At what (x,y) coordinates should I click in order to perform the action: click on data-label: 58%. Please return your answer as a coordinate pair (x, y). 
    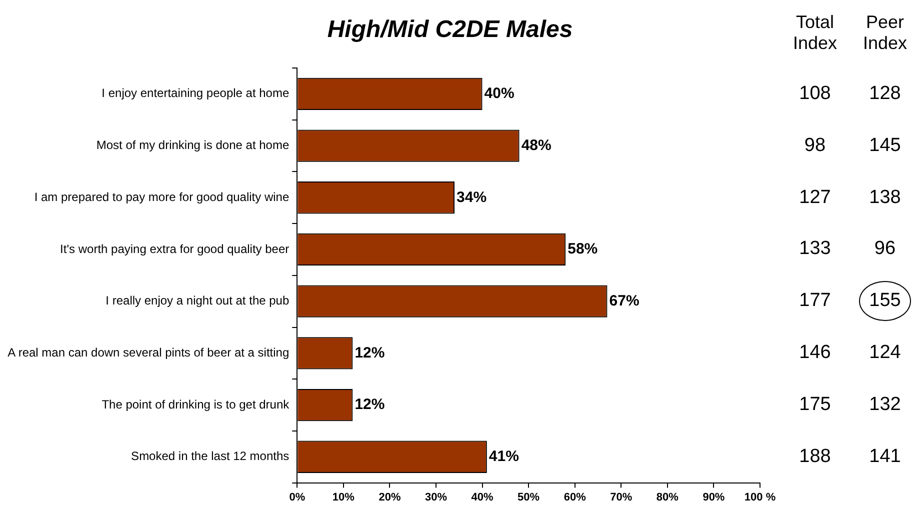
    Looking at the image, I should click on (583, 249).